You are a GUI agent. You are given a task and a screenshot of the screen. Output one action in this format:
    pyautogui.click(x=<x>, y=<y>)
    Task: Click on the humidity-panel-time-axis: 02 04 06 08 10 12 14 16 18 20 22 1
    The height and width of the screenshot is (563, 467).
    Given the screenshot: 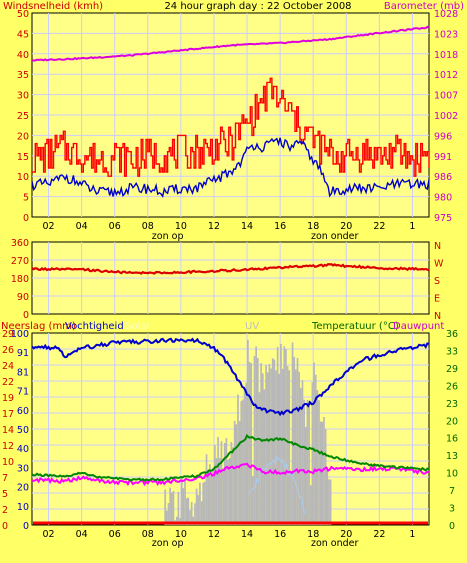 What is the action you would take?
    pyautogui.click(x=228, y=534)
    